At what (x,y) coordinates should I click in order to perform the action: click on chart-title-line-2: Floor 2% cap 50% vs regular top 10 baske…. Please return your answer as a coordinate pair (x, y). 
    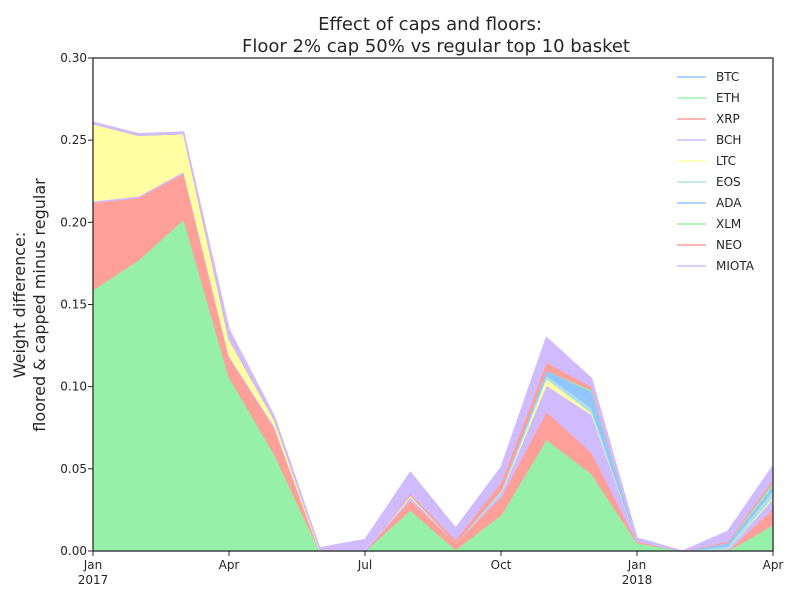
    Looking at the image, I should click on (436, 46).